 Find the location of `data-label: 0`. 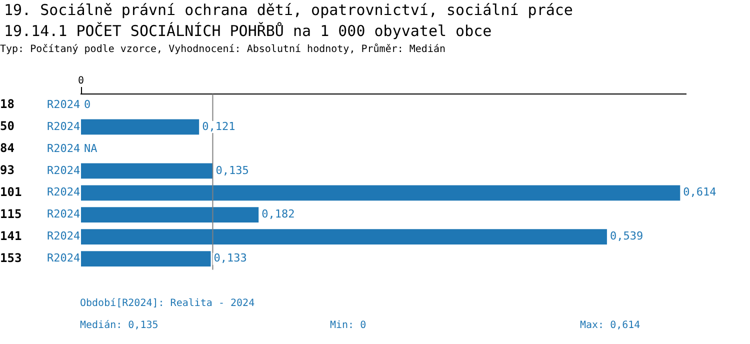

data-label: 0 is located at coordinates (87, 104).